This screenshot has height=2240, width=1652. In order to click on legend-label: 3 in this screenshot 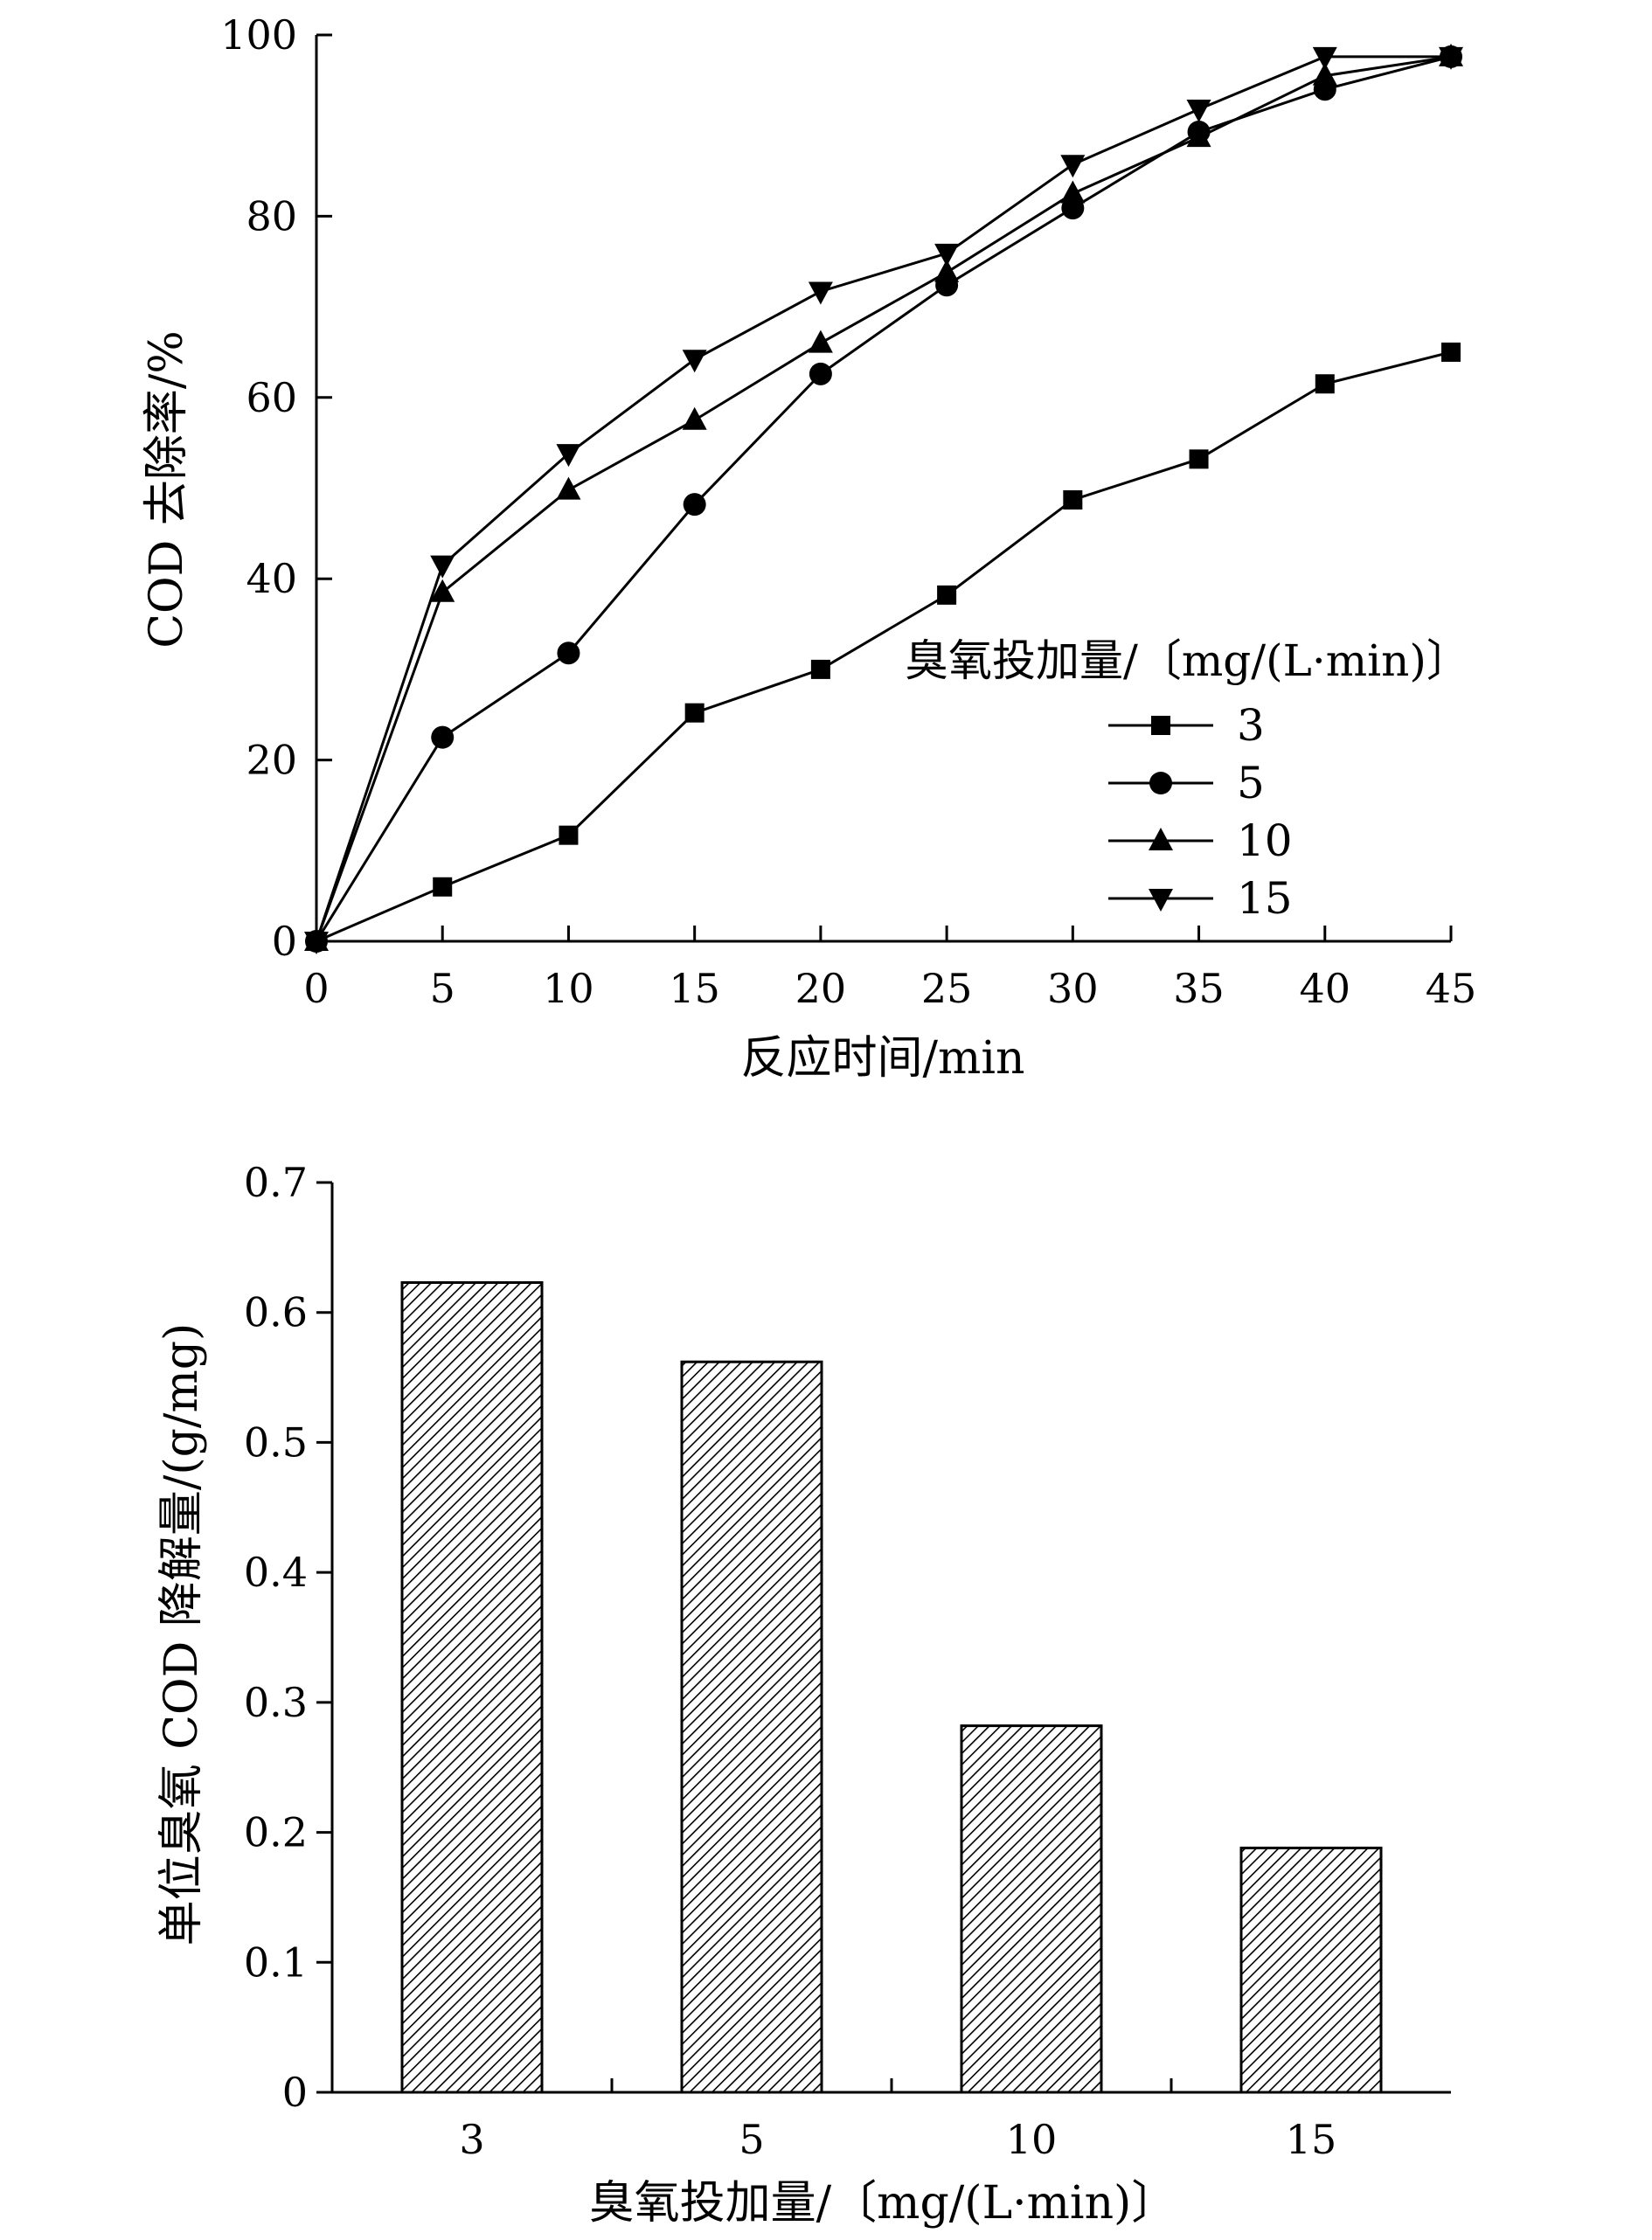, I will do `click(1251, 725)`.